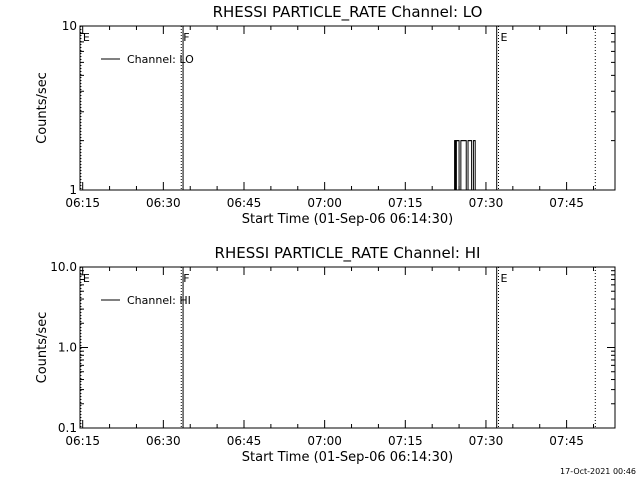  What do you see at coordinates (598, 471) in the screenshot?
I see `generation-timestamp: 17-Oct-2021 00:46` at bounding box center [598, 471].